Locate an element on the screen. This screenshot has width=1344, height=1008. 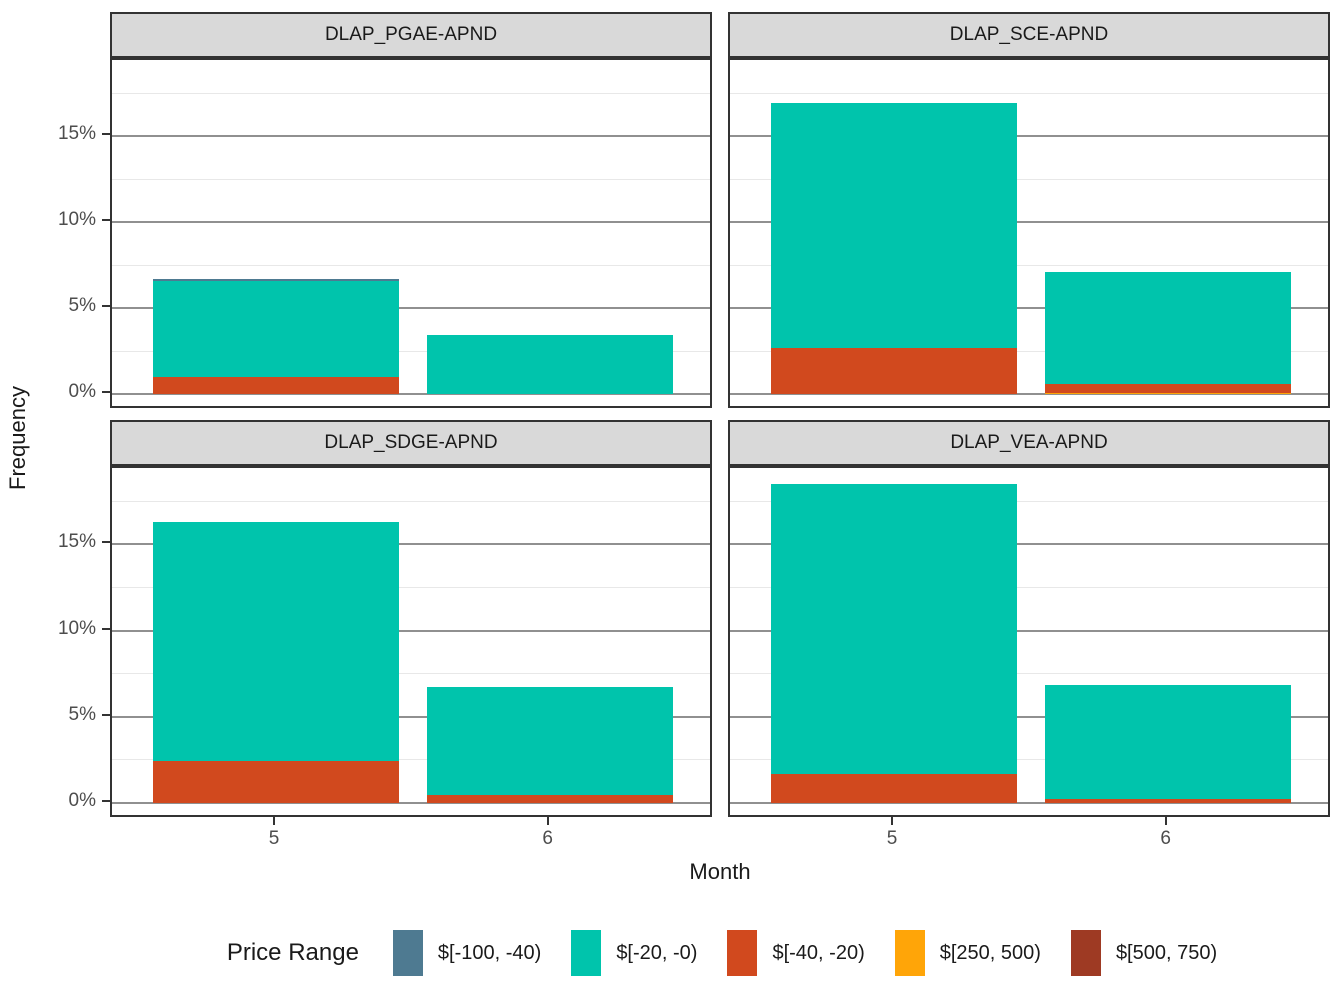
facet-strip: DLAP_SDGE-APND is located at coordinates (411, 443).